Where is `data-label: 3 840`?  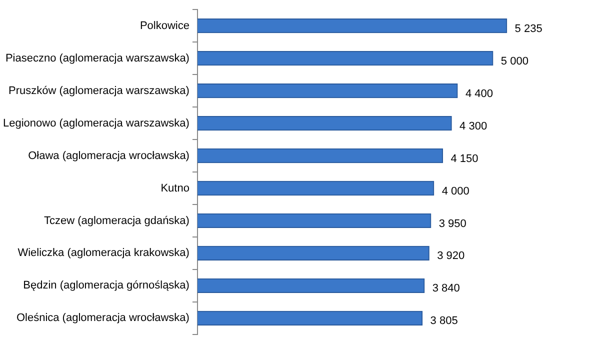 data-label: 3 840 is located at coordinates (446, 288).